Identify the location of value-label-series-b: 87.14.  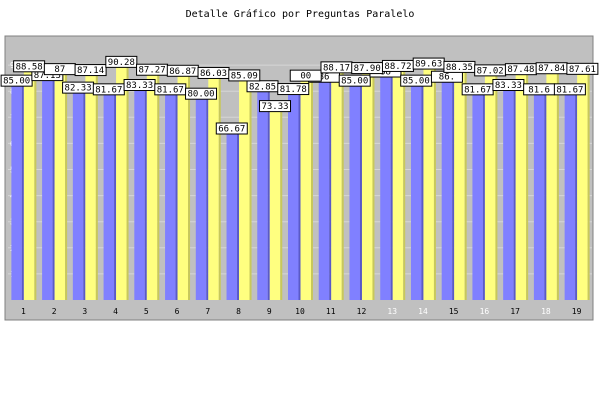
(90, 70).